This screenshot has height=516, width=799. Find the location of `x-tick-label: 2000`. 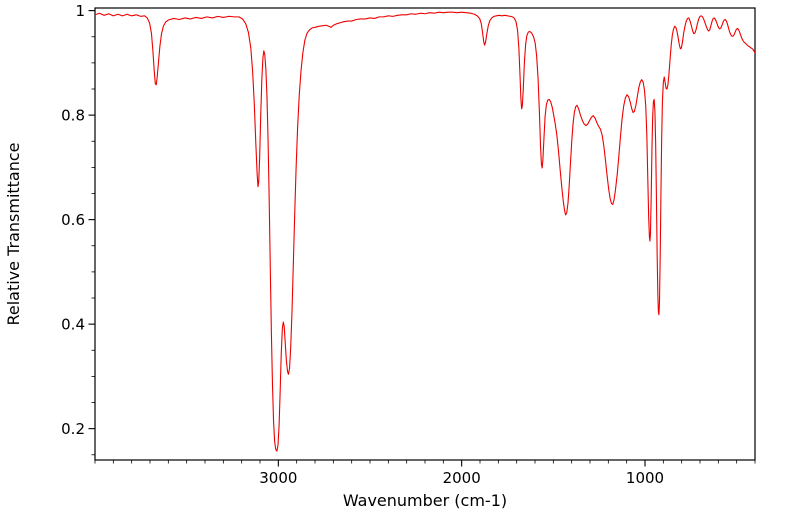

x-tick-label: 2000 is located at coordinates (462, 478).